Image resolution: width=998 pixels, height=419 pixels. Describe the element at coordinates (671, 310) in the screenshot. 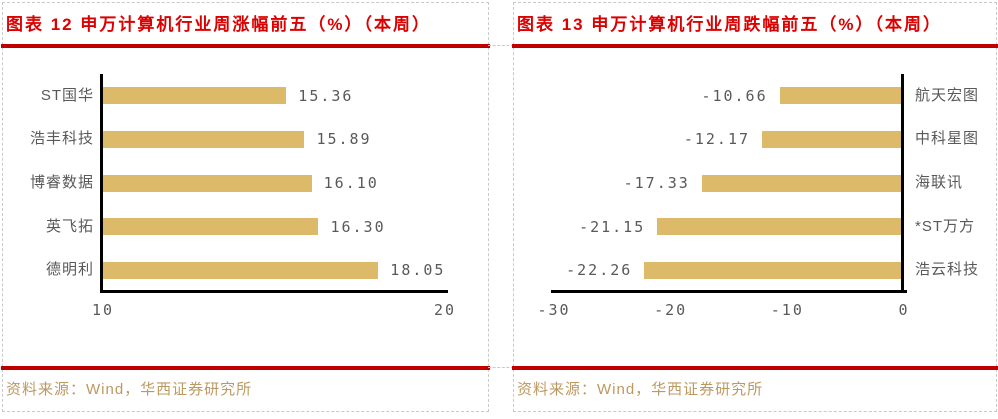

I see `x-tick-label: -20` at that location.